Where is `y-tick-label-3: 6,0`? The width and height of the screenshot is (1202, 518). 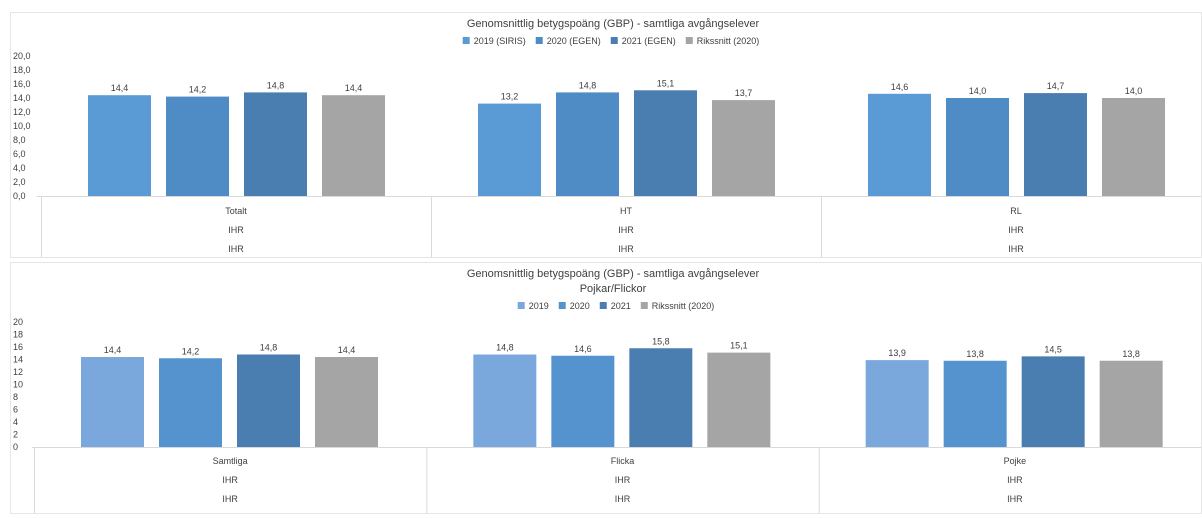 y-tick-label-3: 6,0 is located at coordinates (19, 154).